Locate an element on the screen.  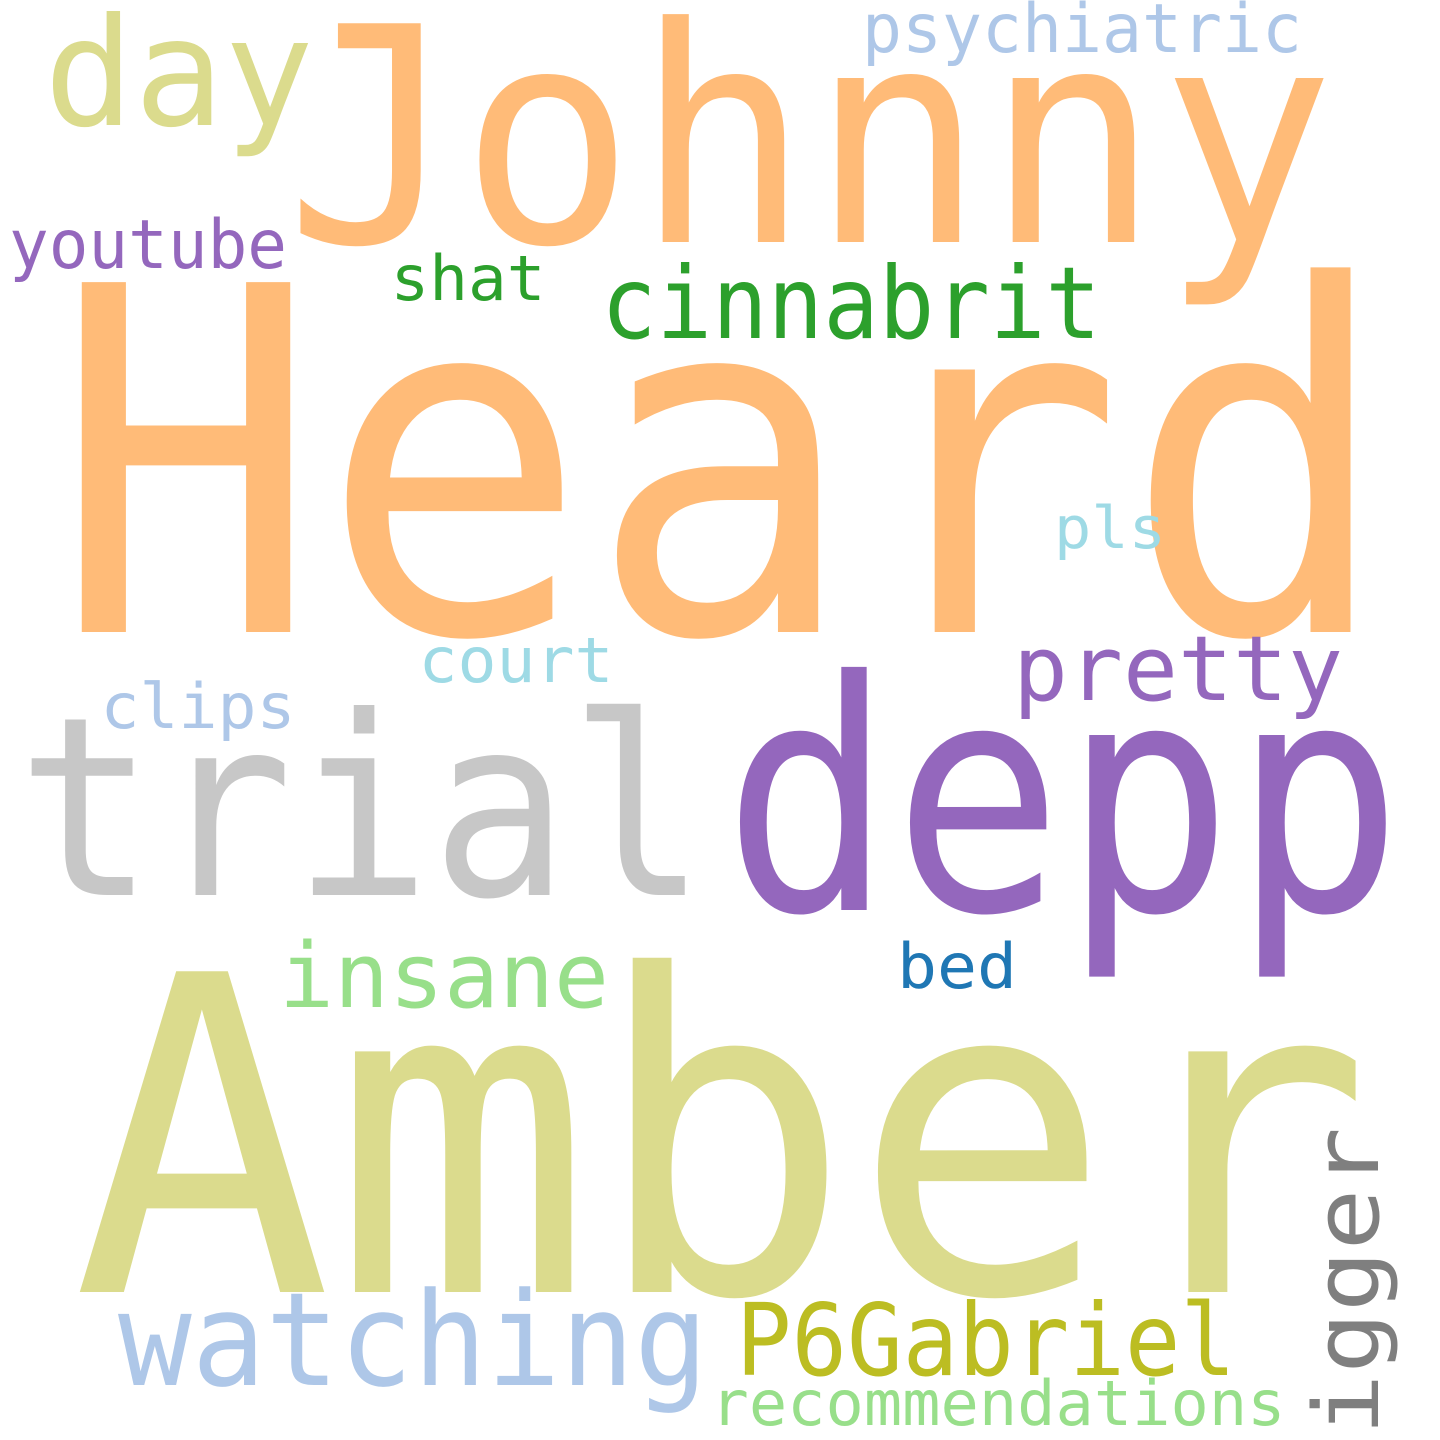
word-p6gabriel: P6Gabriel is located at coordinates (986, 1340).